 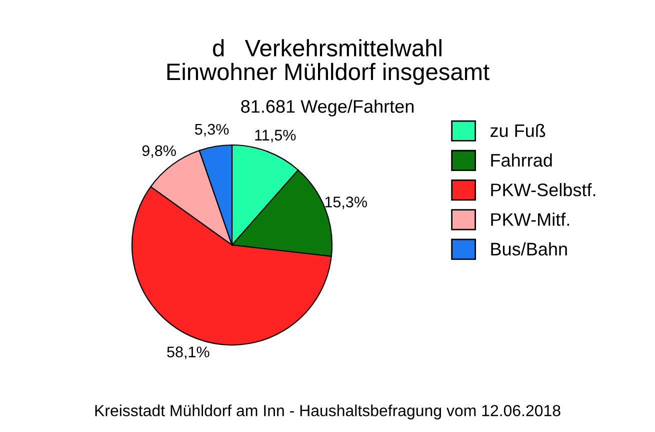 I want to click on data-label: 9,8%, so click(x=159, y=151).